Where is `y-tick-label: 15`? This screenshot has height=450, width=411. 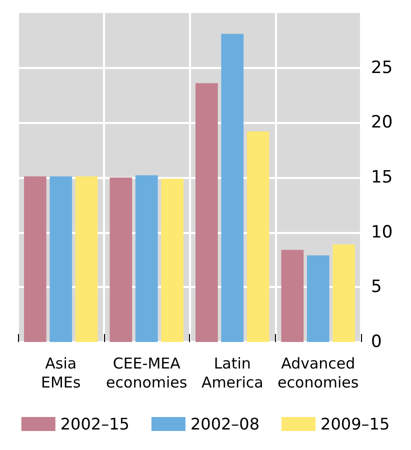
y-tick-label: 15 is located at coordinates (382, 178).